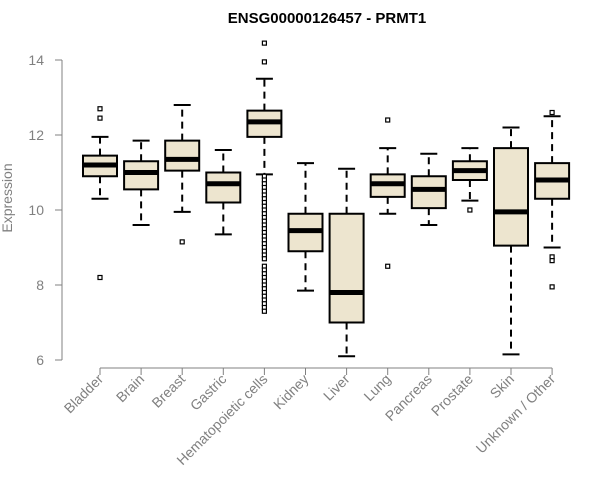 This screenshot has height=500, width=600. Describe the element at coordinates (168, 391) in the screenshot. I see `x-tick-label: Breast` at that location.